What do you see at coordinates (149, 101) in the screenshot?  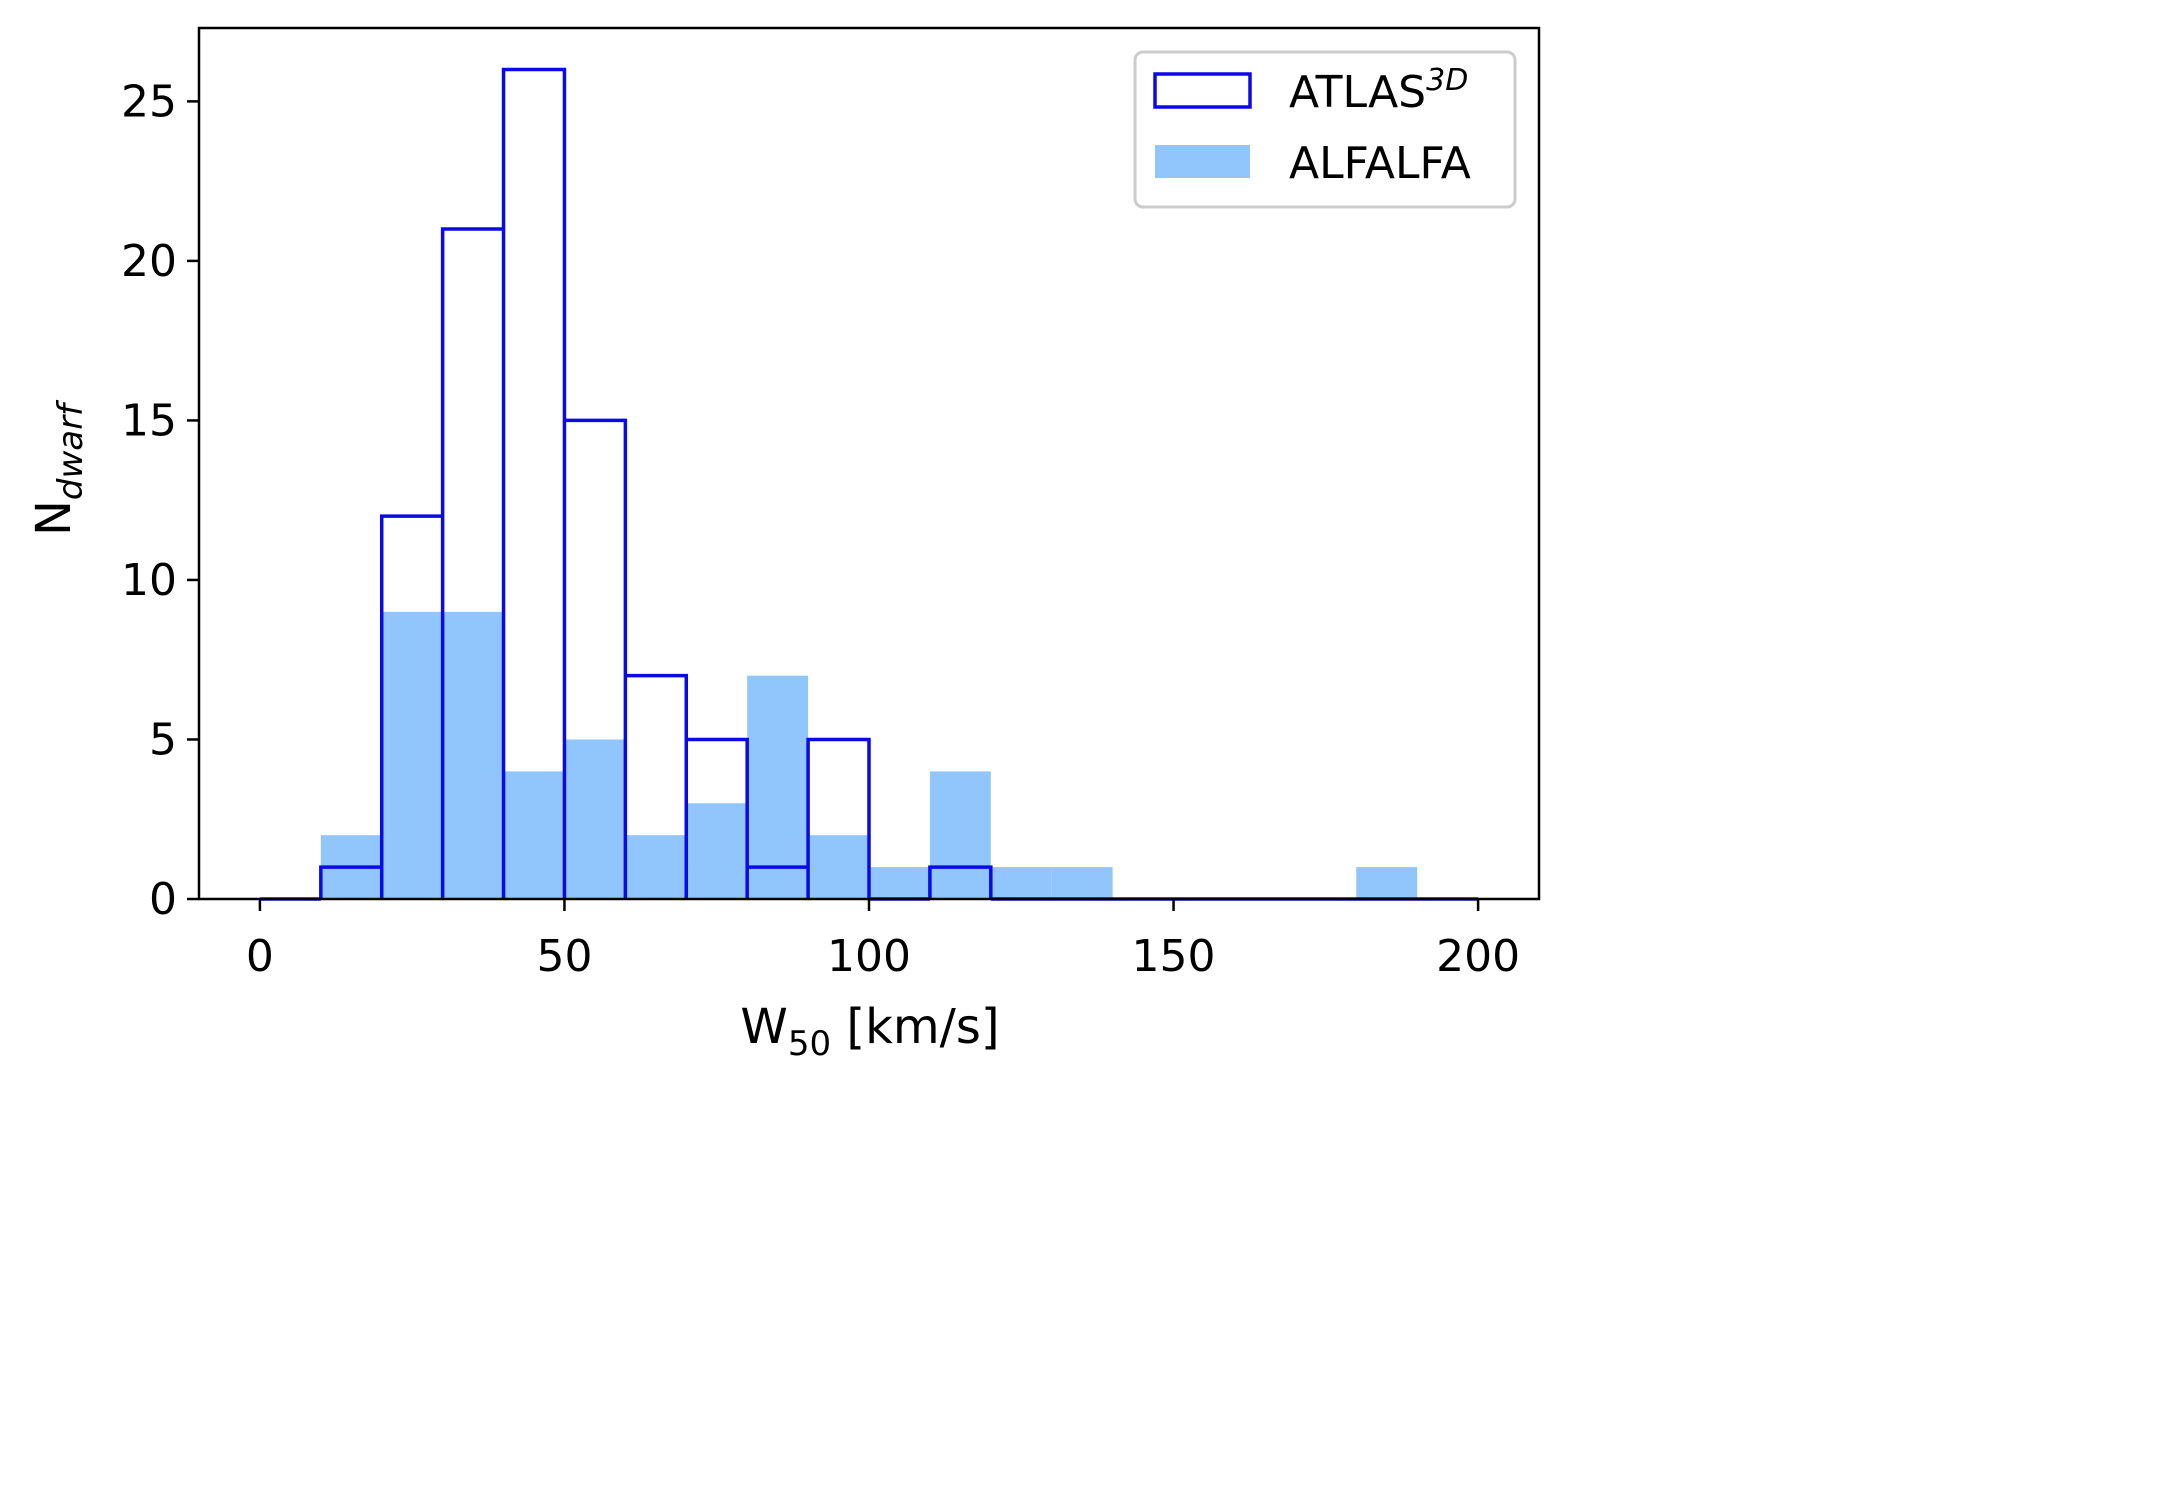 I see `y-tick-label: 25` at bounding box center [149, 101].